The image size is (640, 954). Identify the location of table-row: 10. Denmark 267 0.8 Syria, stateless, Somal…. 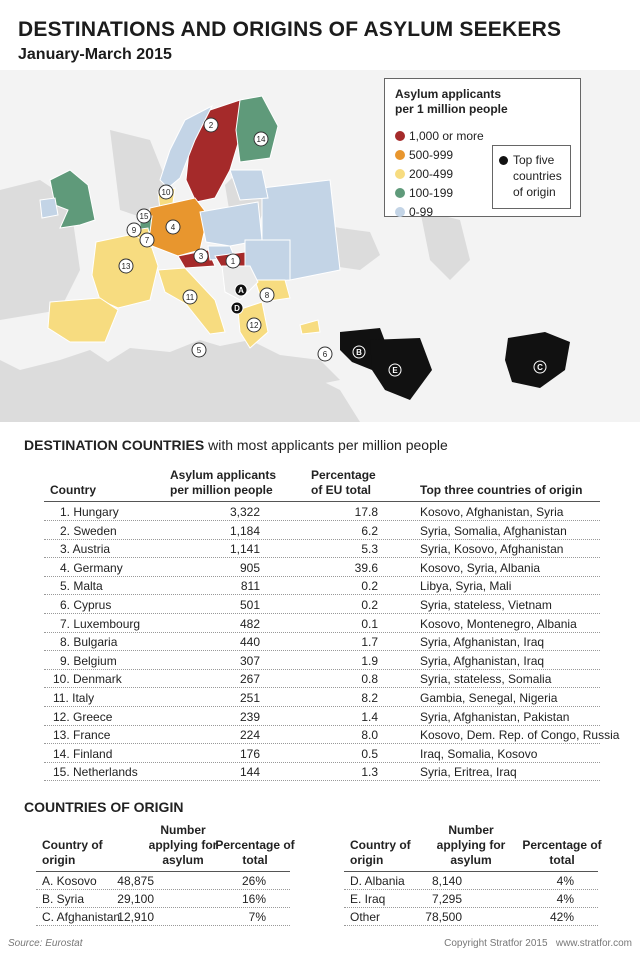
(322, 679).